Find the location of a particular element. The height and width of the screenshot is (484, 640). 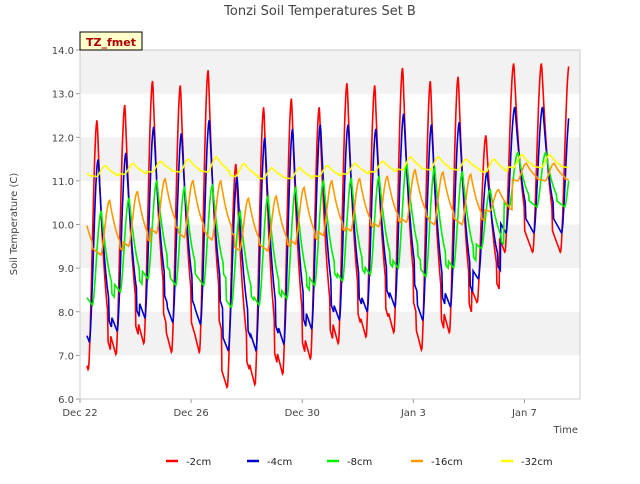

x-tick-label: Dec 22 is located at coordinates (79, 413).